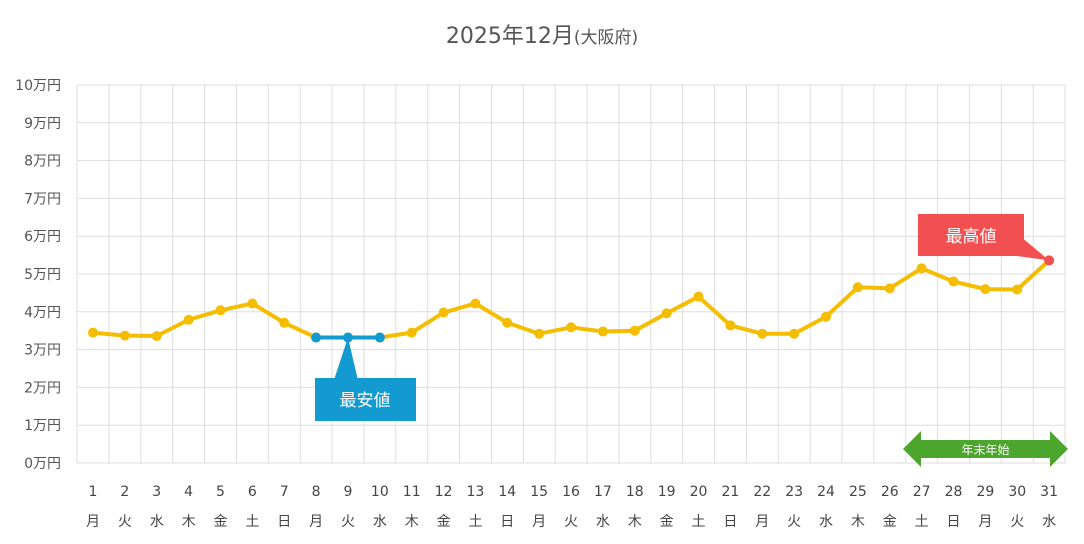 Image resolution: width=1084 pixels, height=544 pixels. What do you see at coordinates (42, 464) in the screenshot?
I see `y-tick-label: 0万円` at bounding box center [42, 464].